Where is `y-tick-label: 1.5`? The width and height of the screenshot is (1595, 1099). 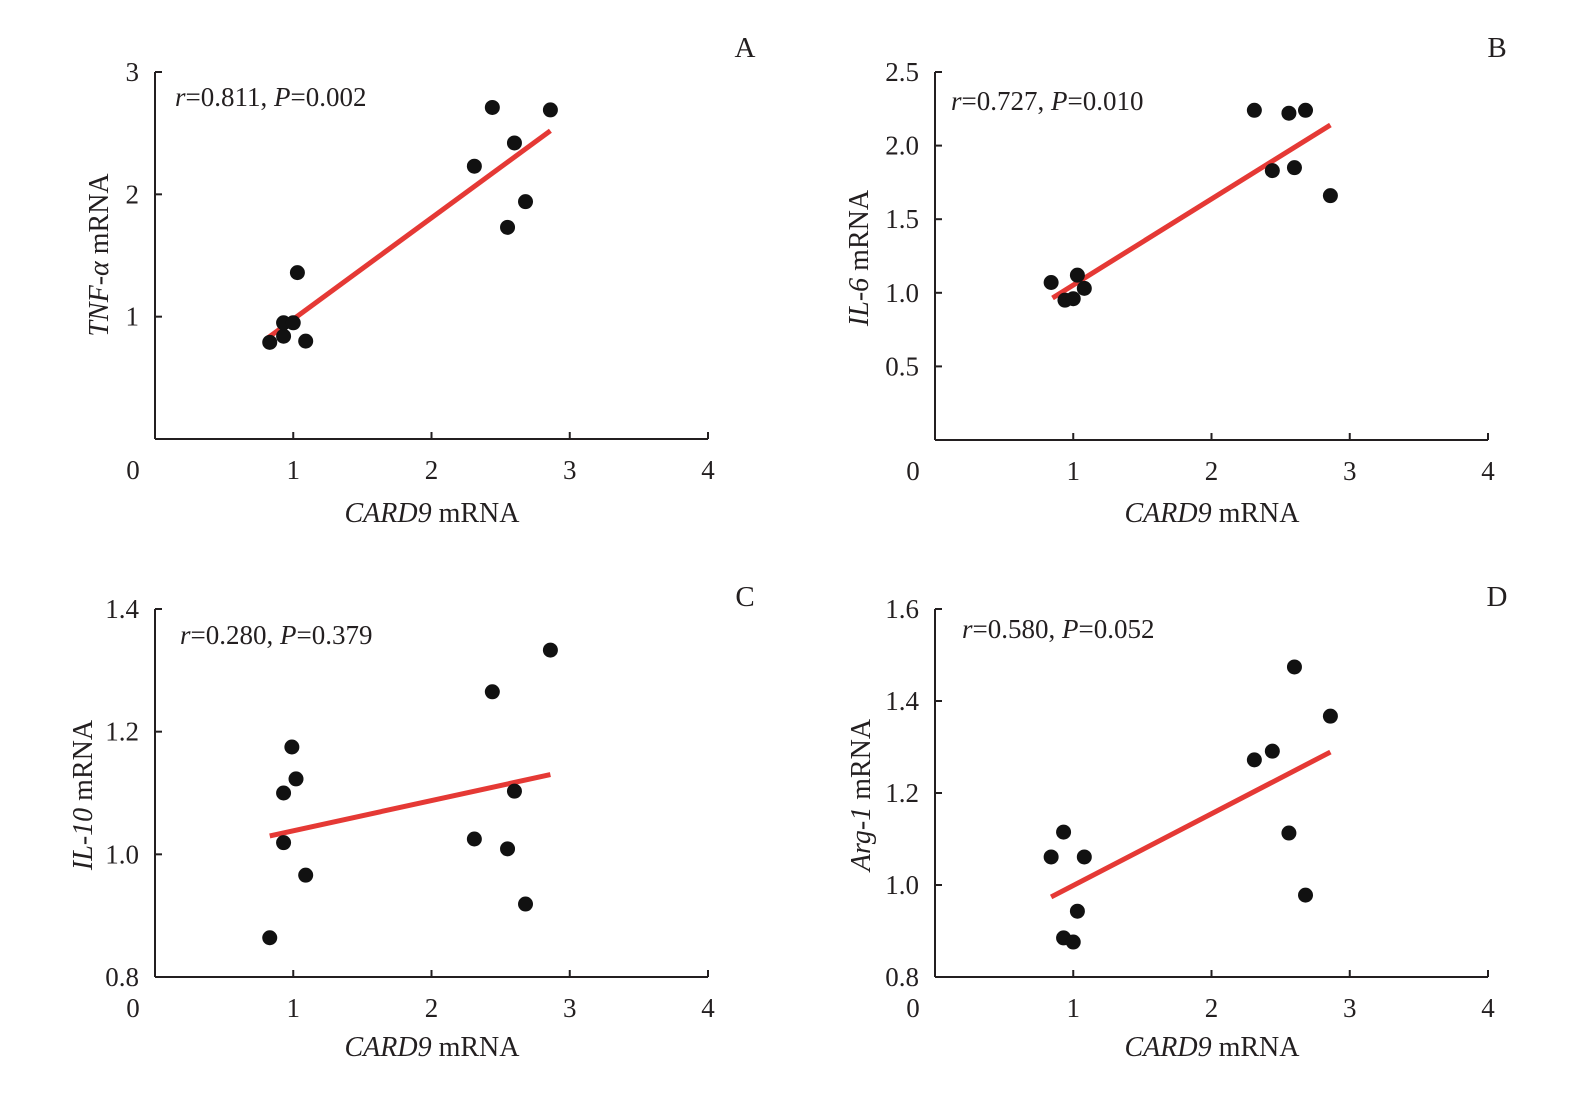
y-tick-label: 1.5 is located at coordinates (902, 219).